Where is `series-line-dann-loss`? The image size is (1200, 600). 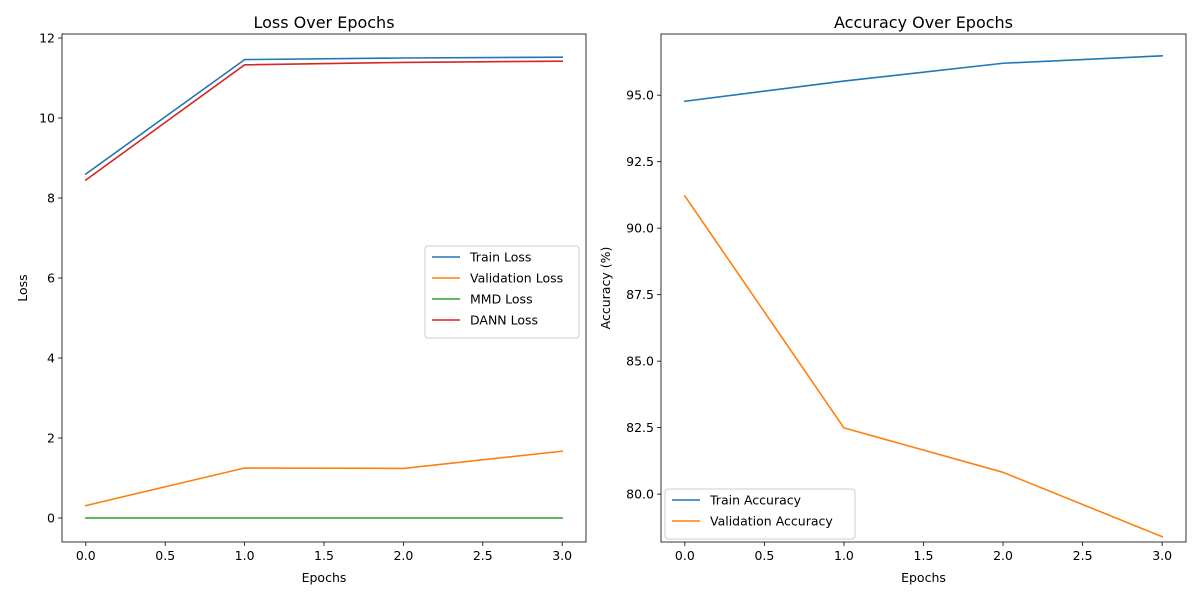 series-line-dann-loss is located at coordinates (323, 121).